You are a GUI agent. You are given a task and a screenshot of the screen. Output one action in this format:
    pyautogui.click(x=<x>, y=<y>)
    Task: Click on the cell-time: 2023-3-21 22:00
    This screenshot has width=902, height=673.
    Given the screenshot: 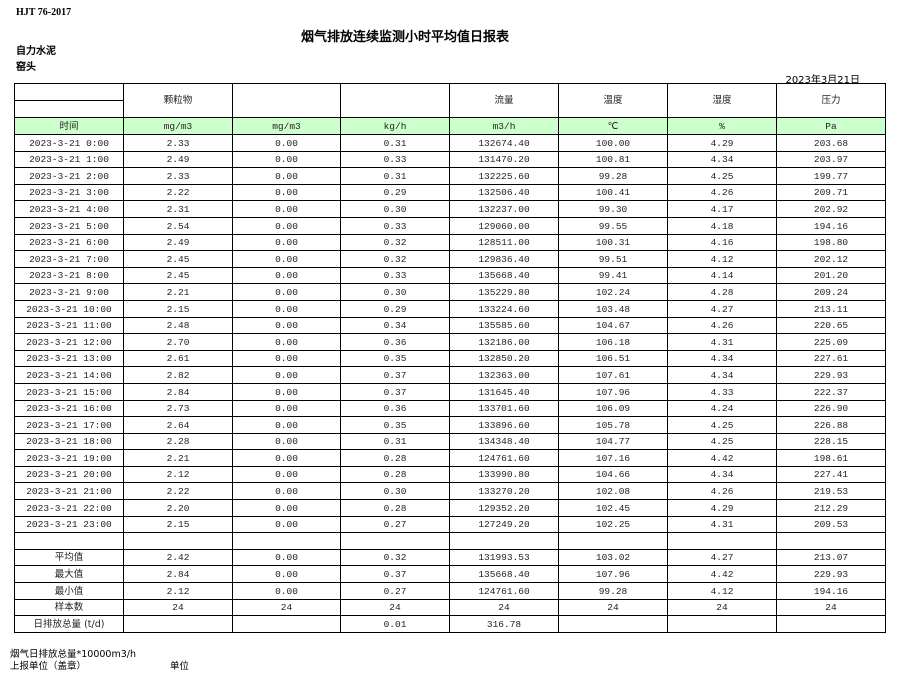 What is the action you would take?
    pyautogui.click(x=69, y=508)
    